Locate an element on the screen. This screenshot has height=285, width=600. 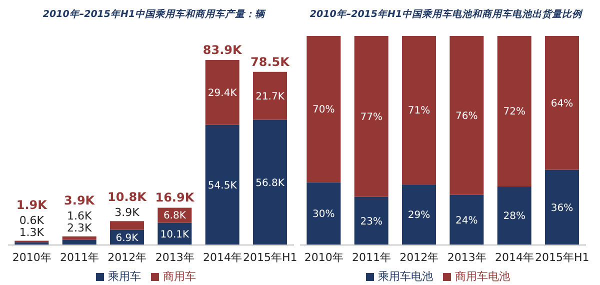
legend-label: 商用车电池 is located at coordinates (482, 276).